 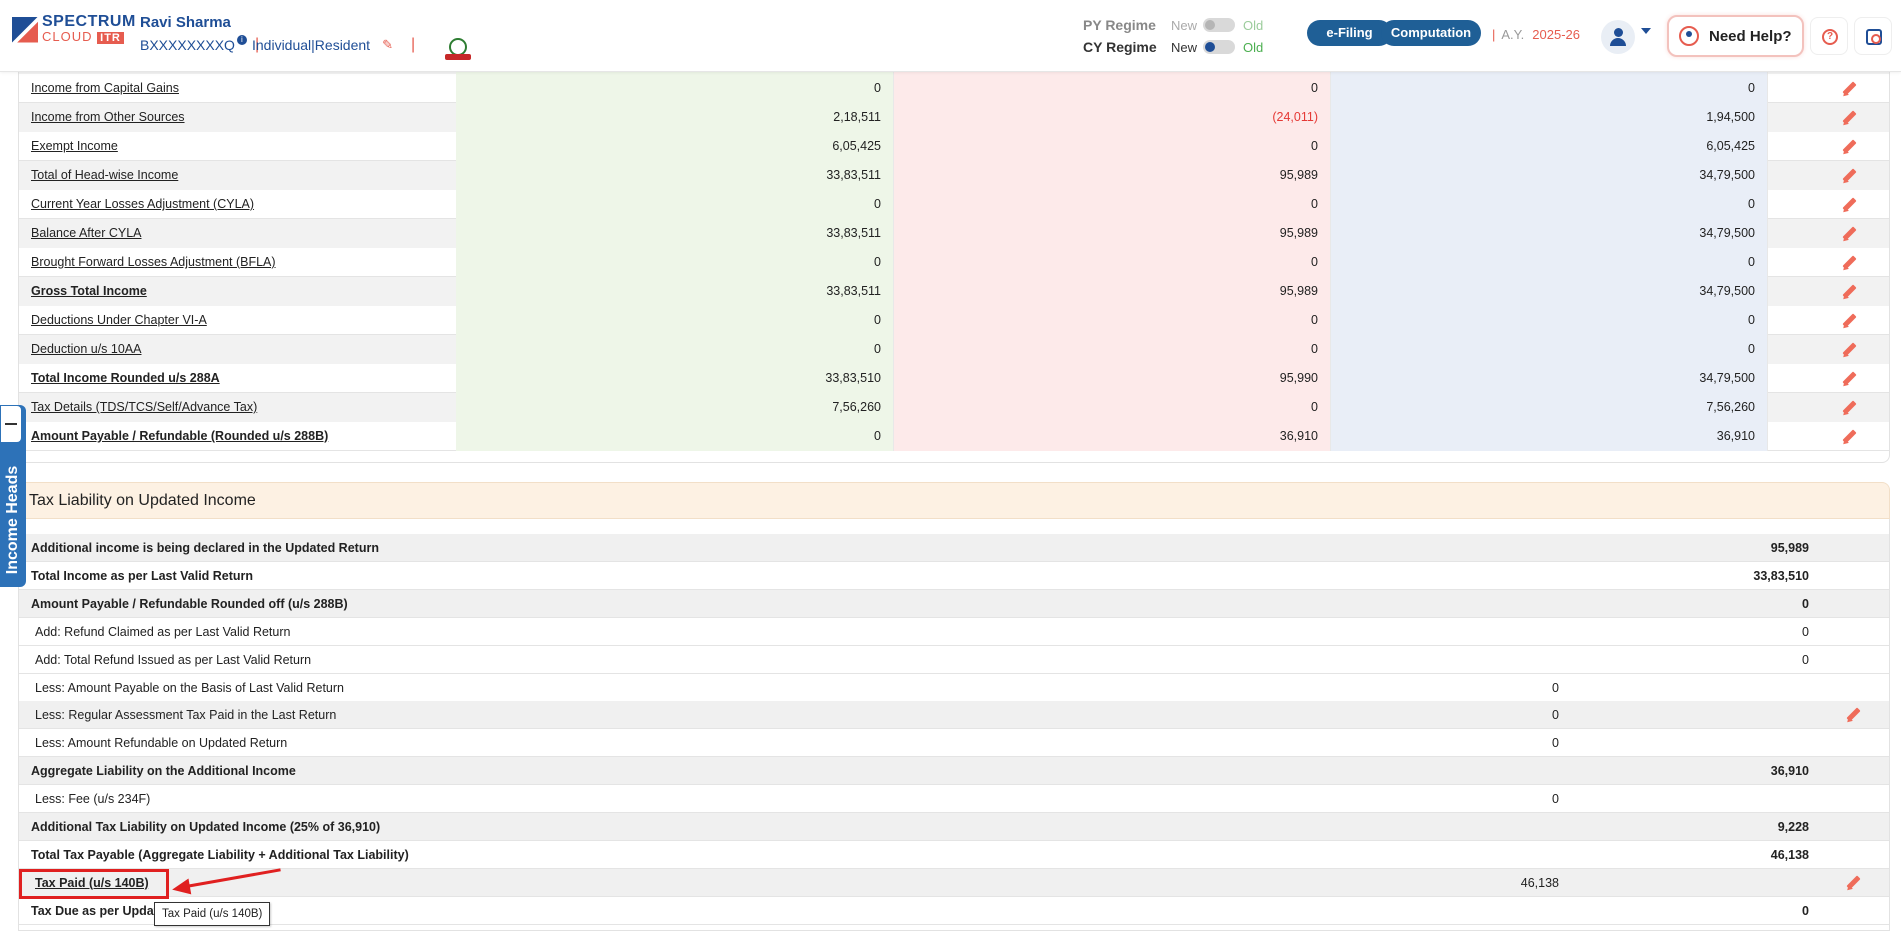 What do you see at coordinates (954, 349) in the screenshot?
I see `table-row: Deduction u/s 10AA 0 0 0` at bounding box center [954, 349].